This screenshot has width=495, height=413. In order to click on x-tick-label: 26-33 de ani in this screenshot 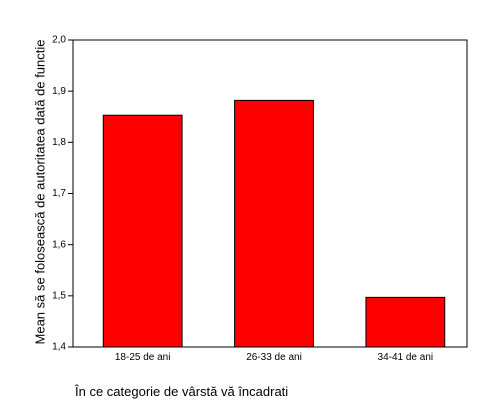, I will do `click(274, 357)`.